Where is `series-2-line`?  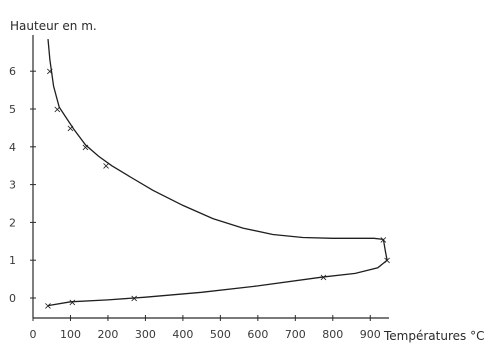 series-2-line is located at coordinates (217, 273).